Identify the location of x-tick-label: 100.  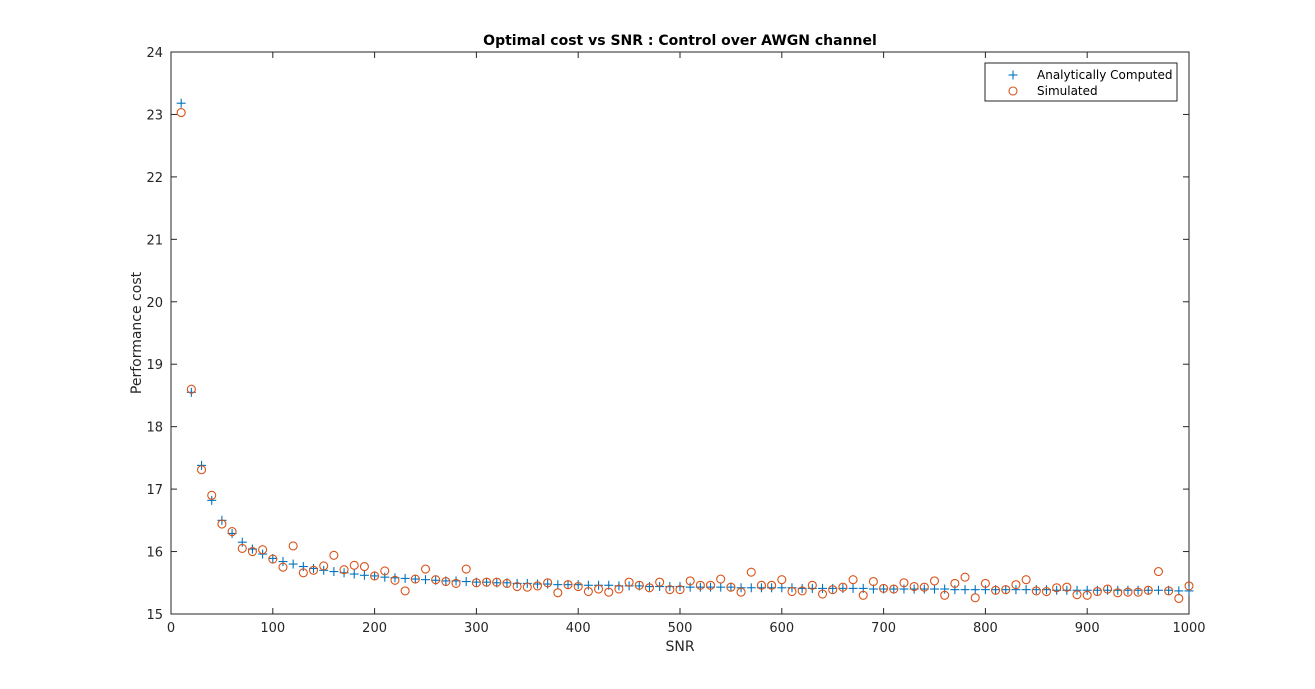
(272, 628).